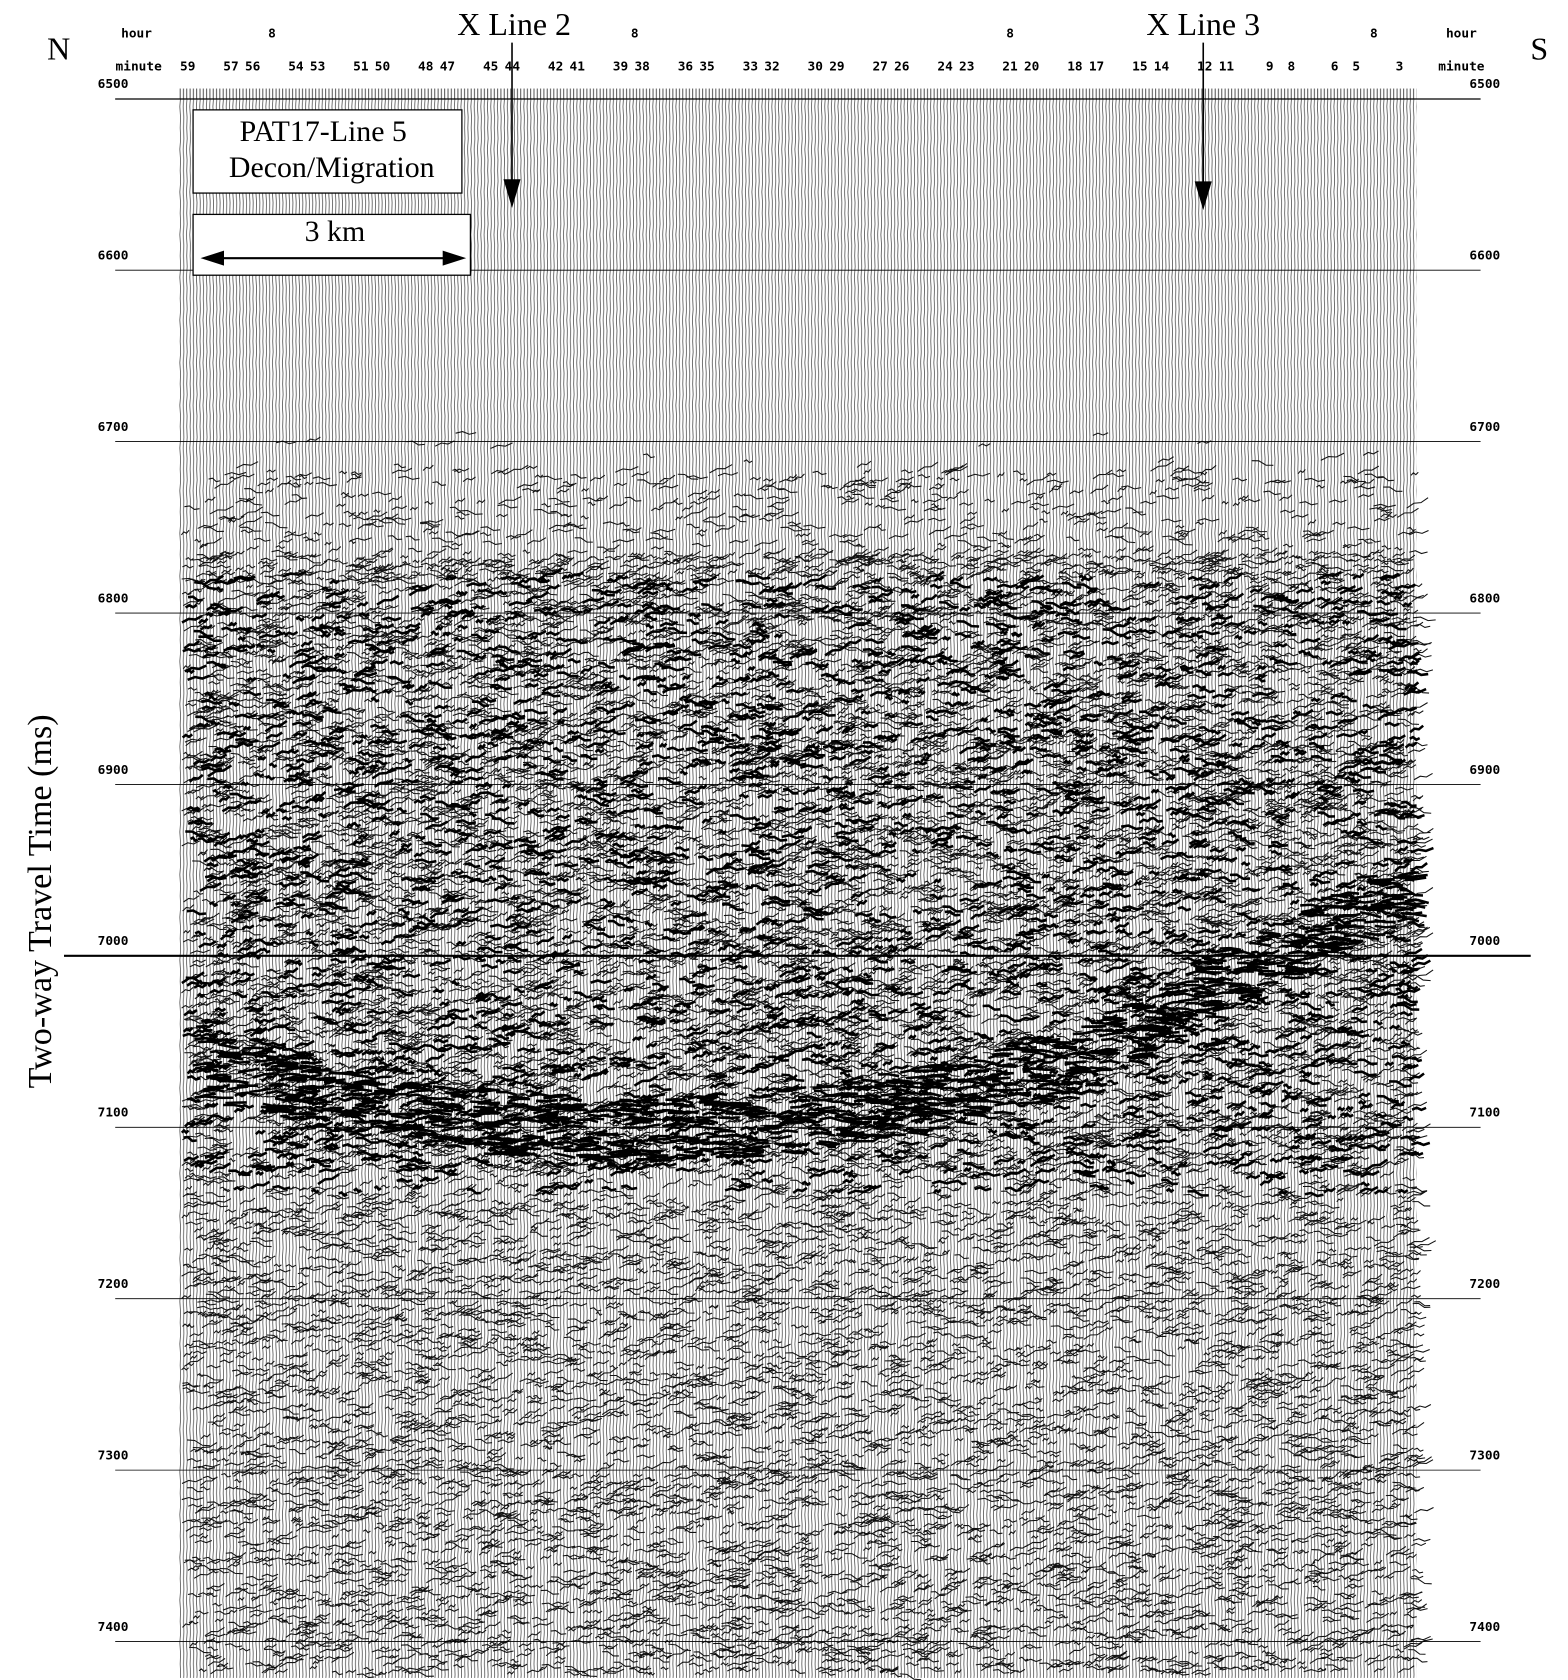 The image size is (1568, 1680). Describe the element at coordinates (1096, 66) in the screenshot. I see `minute-mark: 17` at that location.